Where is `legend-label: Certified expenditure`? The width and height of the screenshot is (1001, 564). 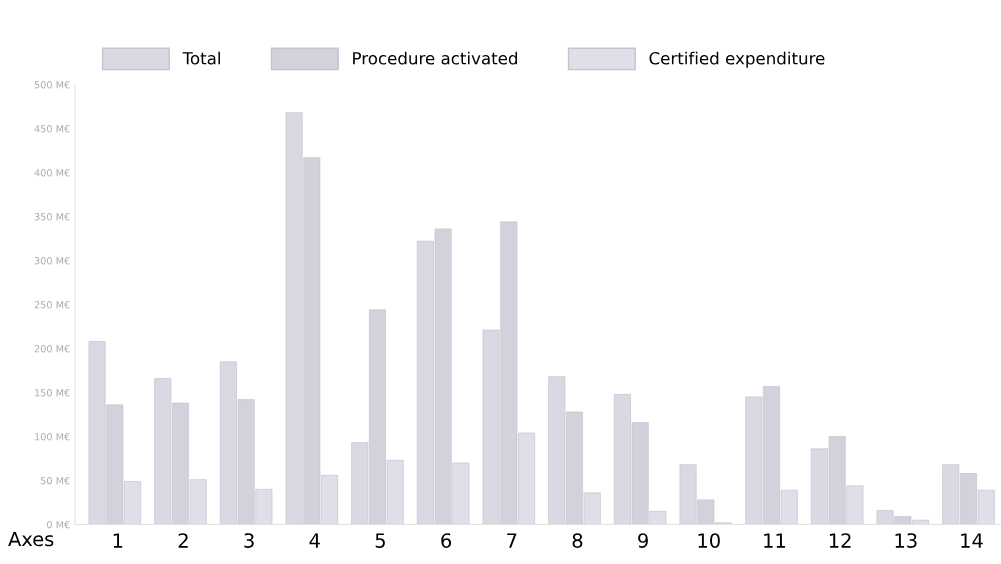
legend-label: Certified expenditure is located at coordinates (737, 59).